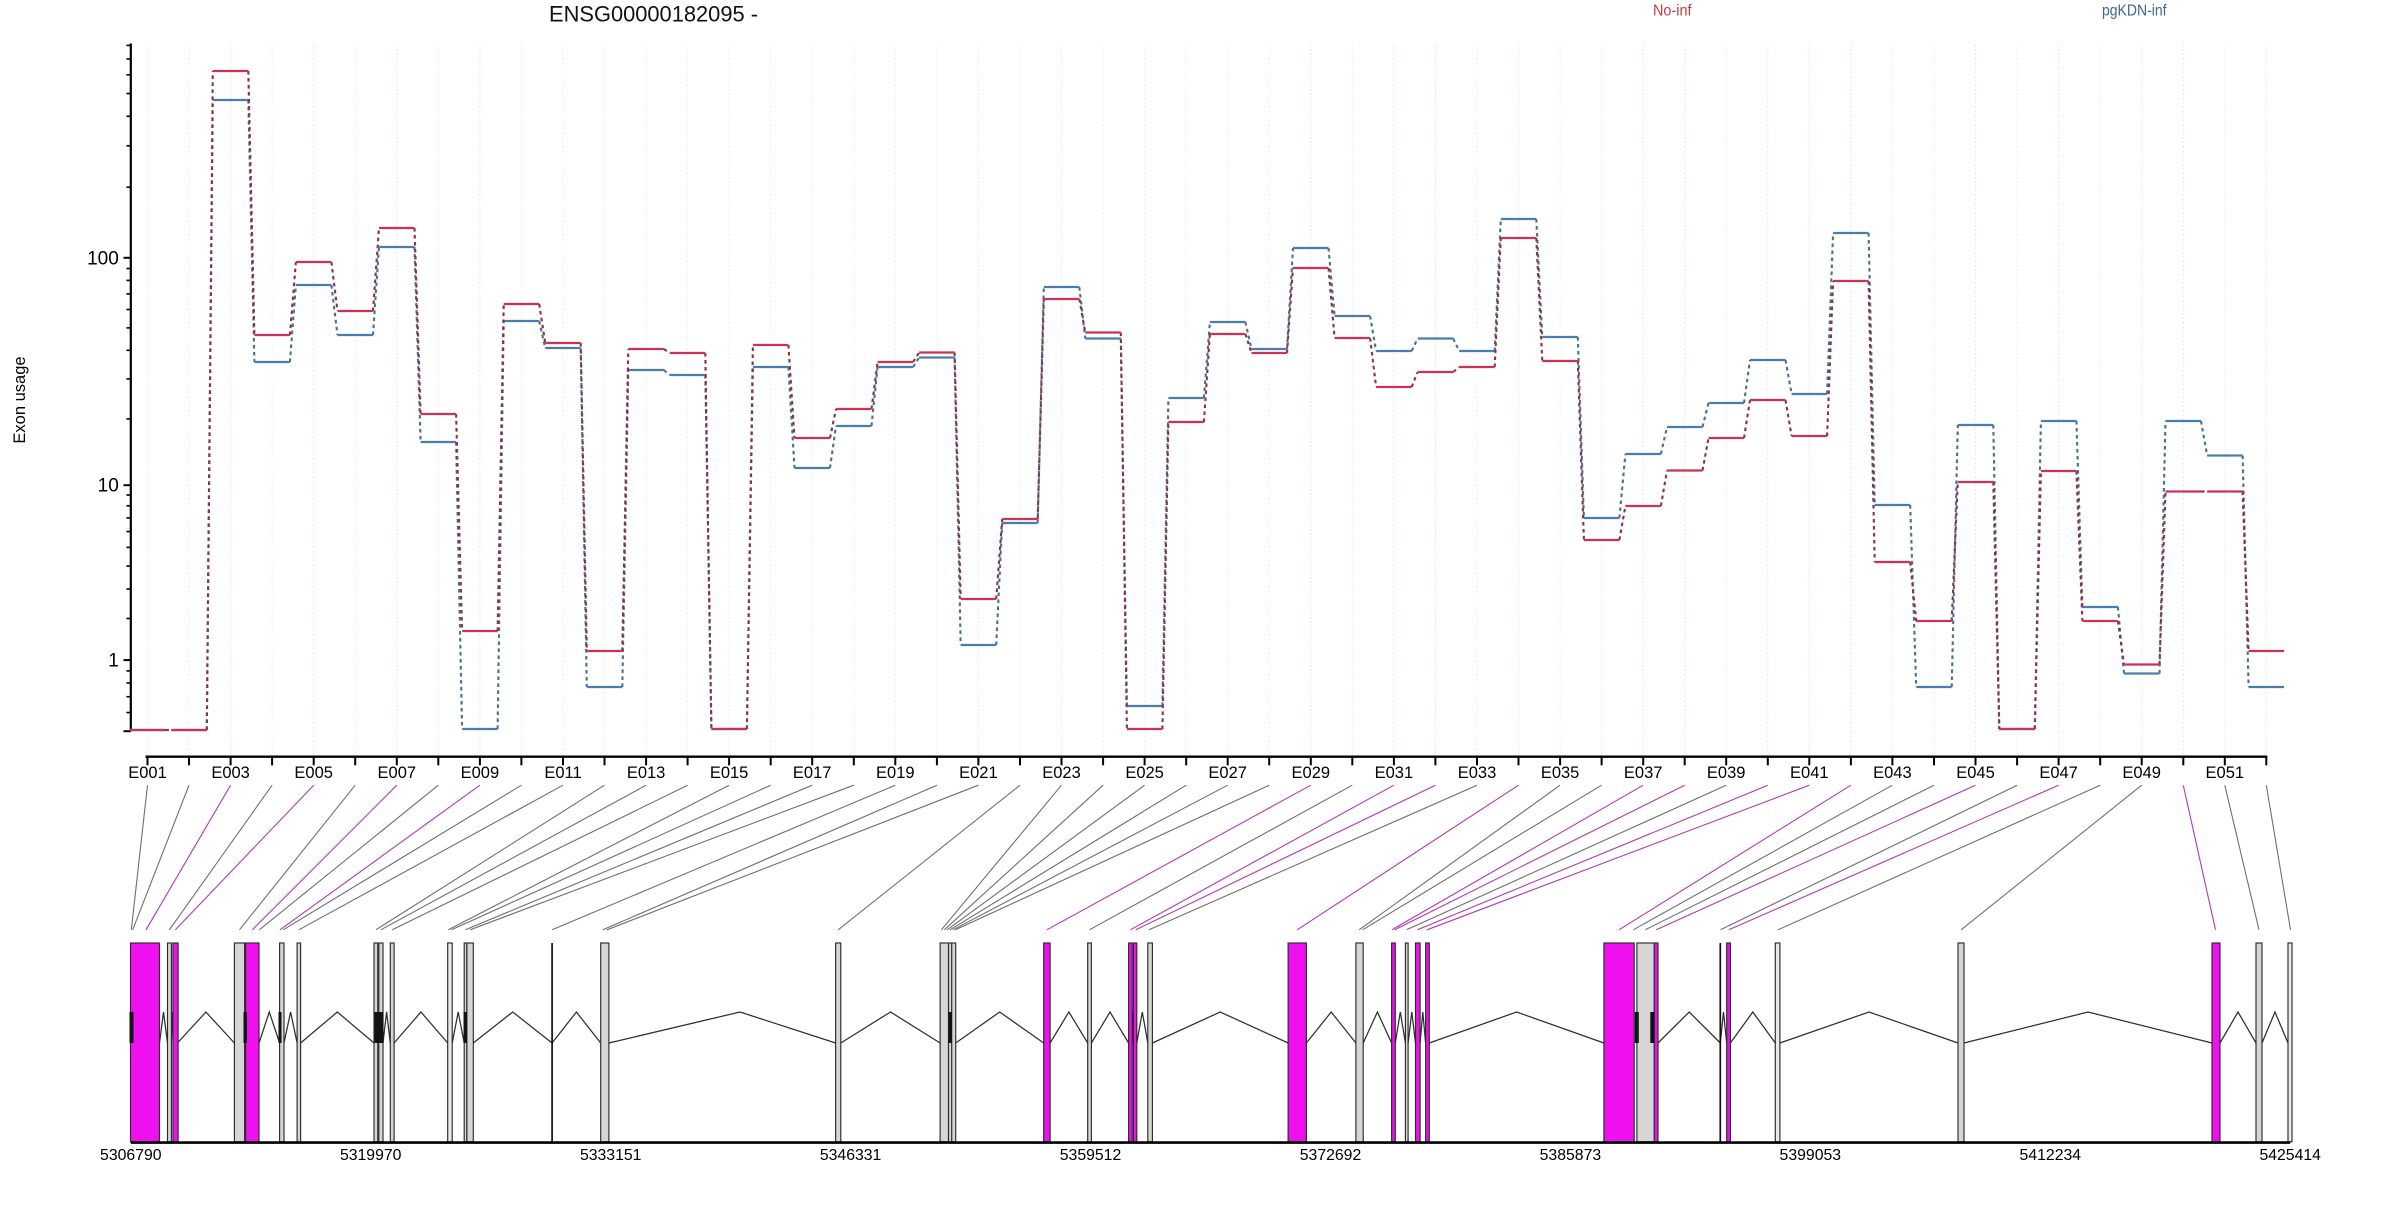 This screenshot has height=1205, width=2400. What do you see at coordinates (2134, 11) in the screenshot?
I see `svg-text: pgKDN-inf` at bounding box center [2134, 11].